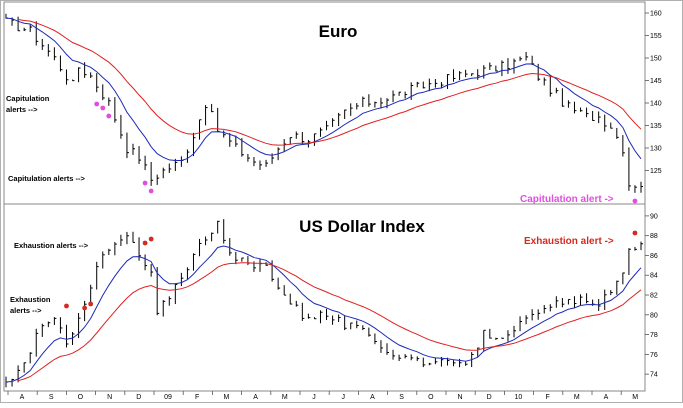 Image resolution: width=683 pixels, height=408 pixels. What do you see at coordinates (656, 126) in the screenshot?
I see `euro-ytick-label: 135` at bounding box center [656, 126].